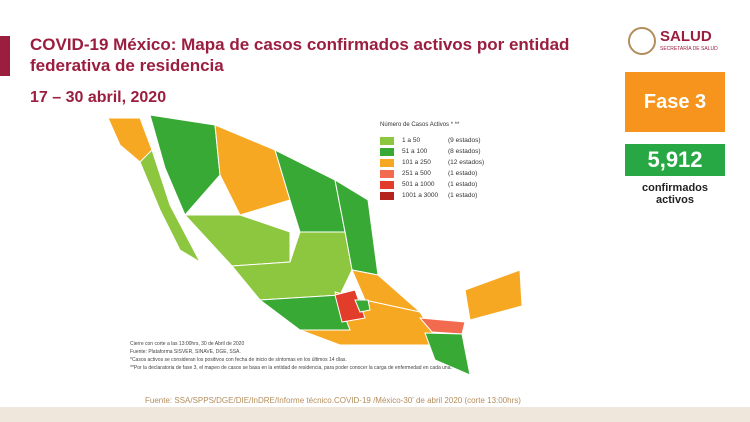  I want to click on legend-row: 251 a 500 (1 estado), so click(432, 173).